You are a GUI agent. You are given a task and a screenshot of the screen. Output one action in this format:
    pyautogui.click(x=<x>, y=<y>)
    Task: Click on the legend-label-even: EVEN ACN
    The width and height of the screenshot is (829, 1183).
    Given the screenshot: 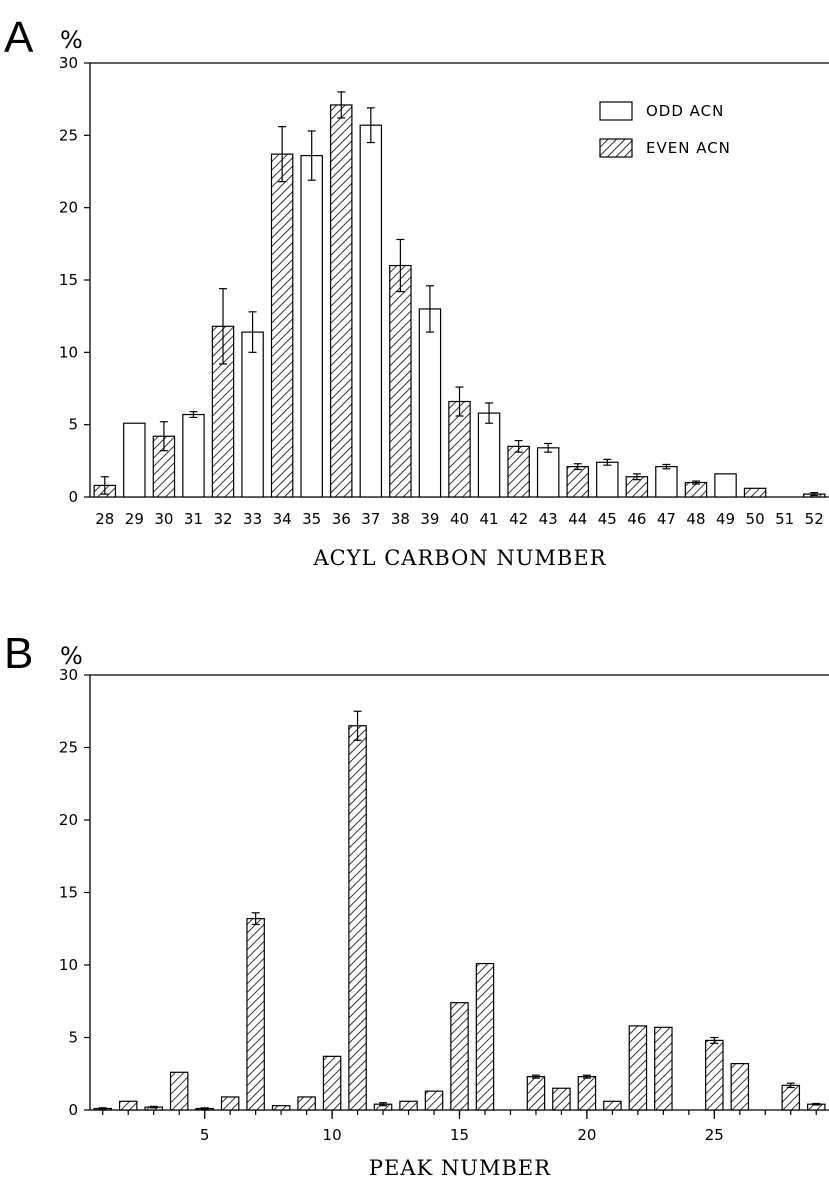 What is the action you would take?
    pyautogui.click(x=688, y=148)
    